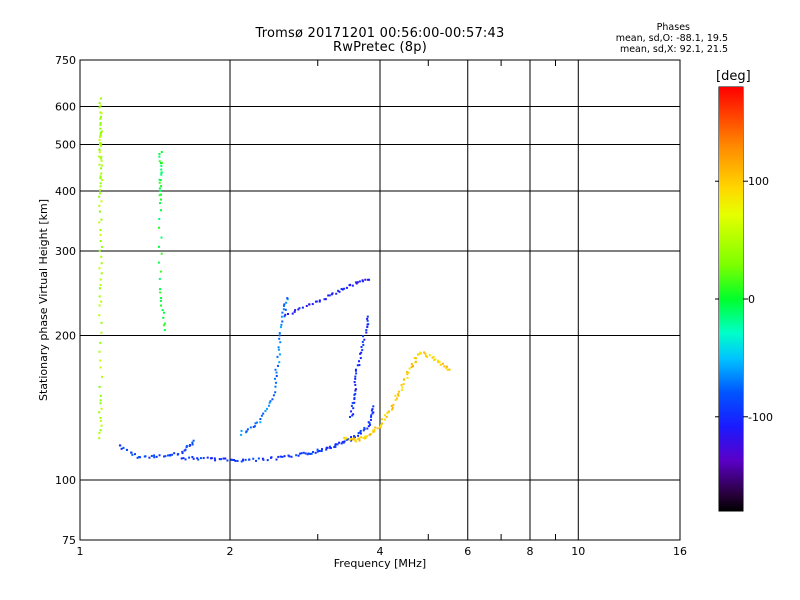  What do you see at coordinates (673, 49) in the screenshot?
I see `legend-x-mode-stats: mean, sd,X: 92.1, 21.5` at bounding box center [673, 49].